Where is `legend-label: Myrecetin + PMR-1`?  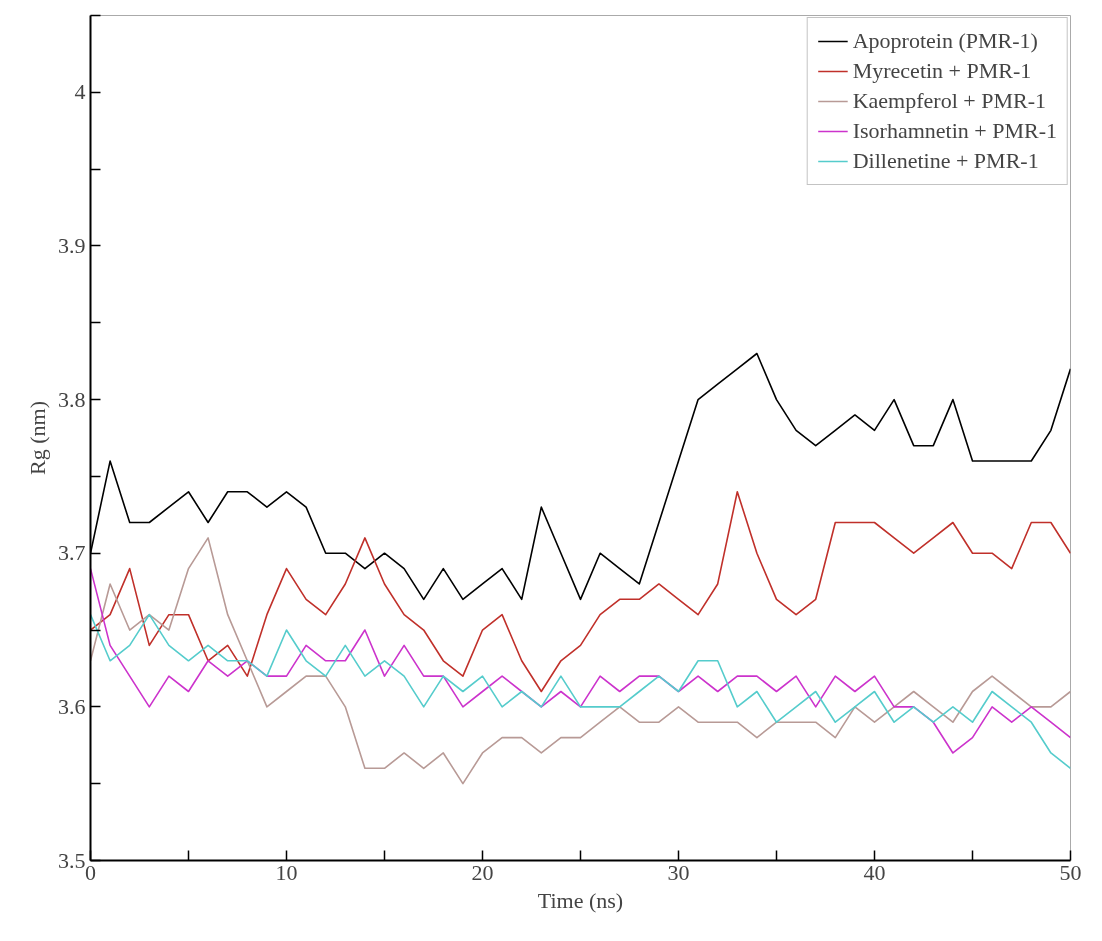 legend-label: Myrecetin + PMR-1 is located at coordinates (942, 71).